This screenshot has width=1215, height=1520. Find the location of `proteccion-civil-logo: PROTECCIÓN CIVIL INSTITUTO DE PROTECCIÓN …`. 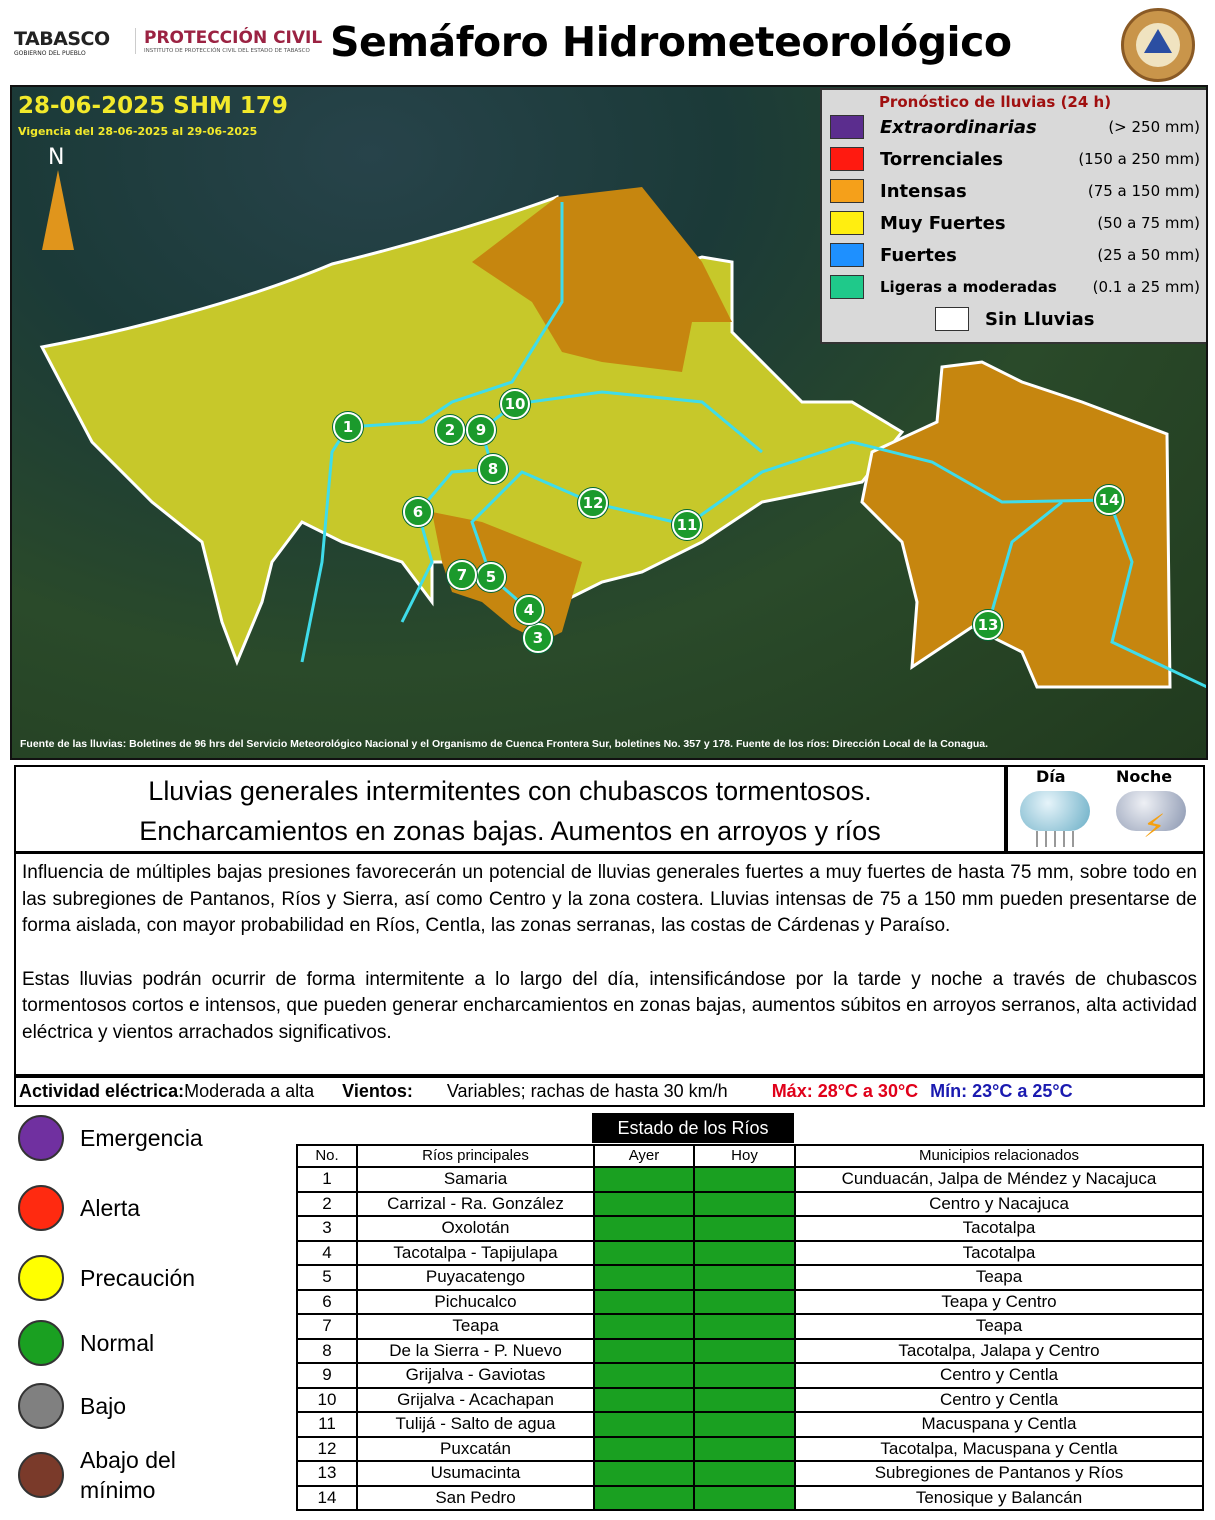

proteccion-civil-logo: PROTECCIÓN CIVIL INSTITUTO DE PROTECCIÓN … is located at coordinates (228, 41).